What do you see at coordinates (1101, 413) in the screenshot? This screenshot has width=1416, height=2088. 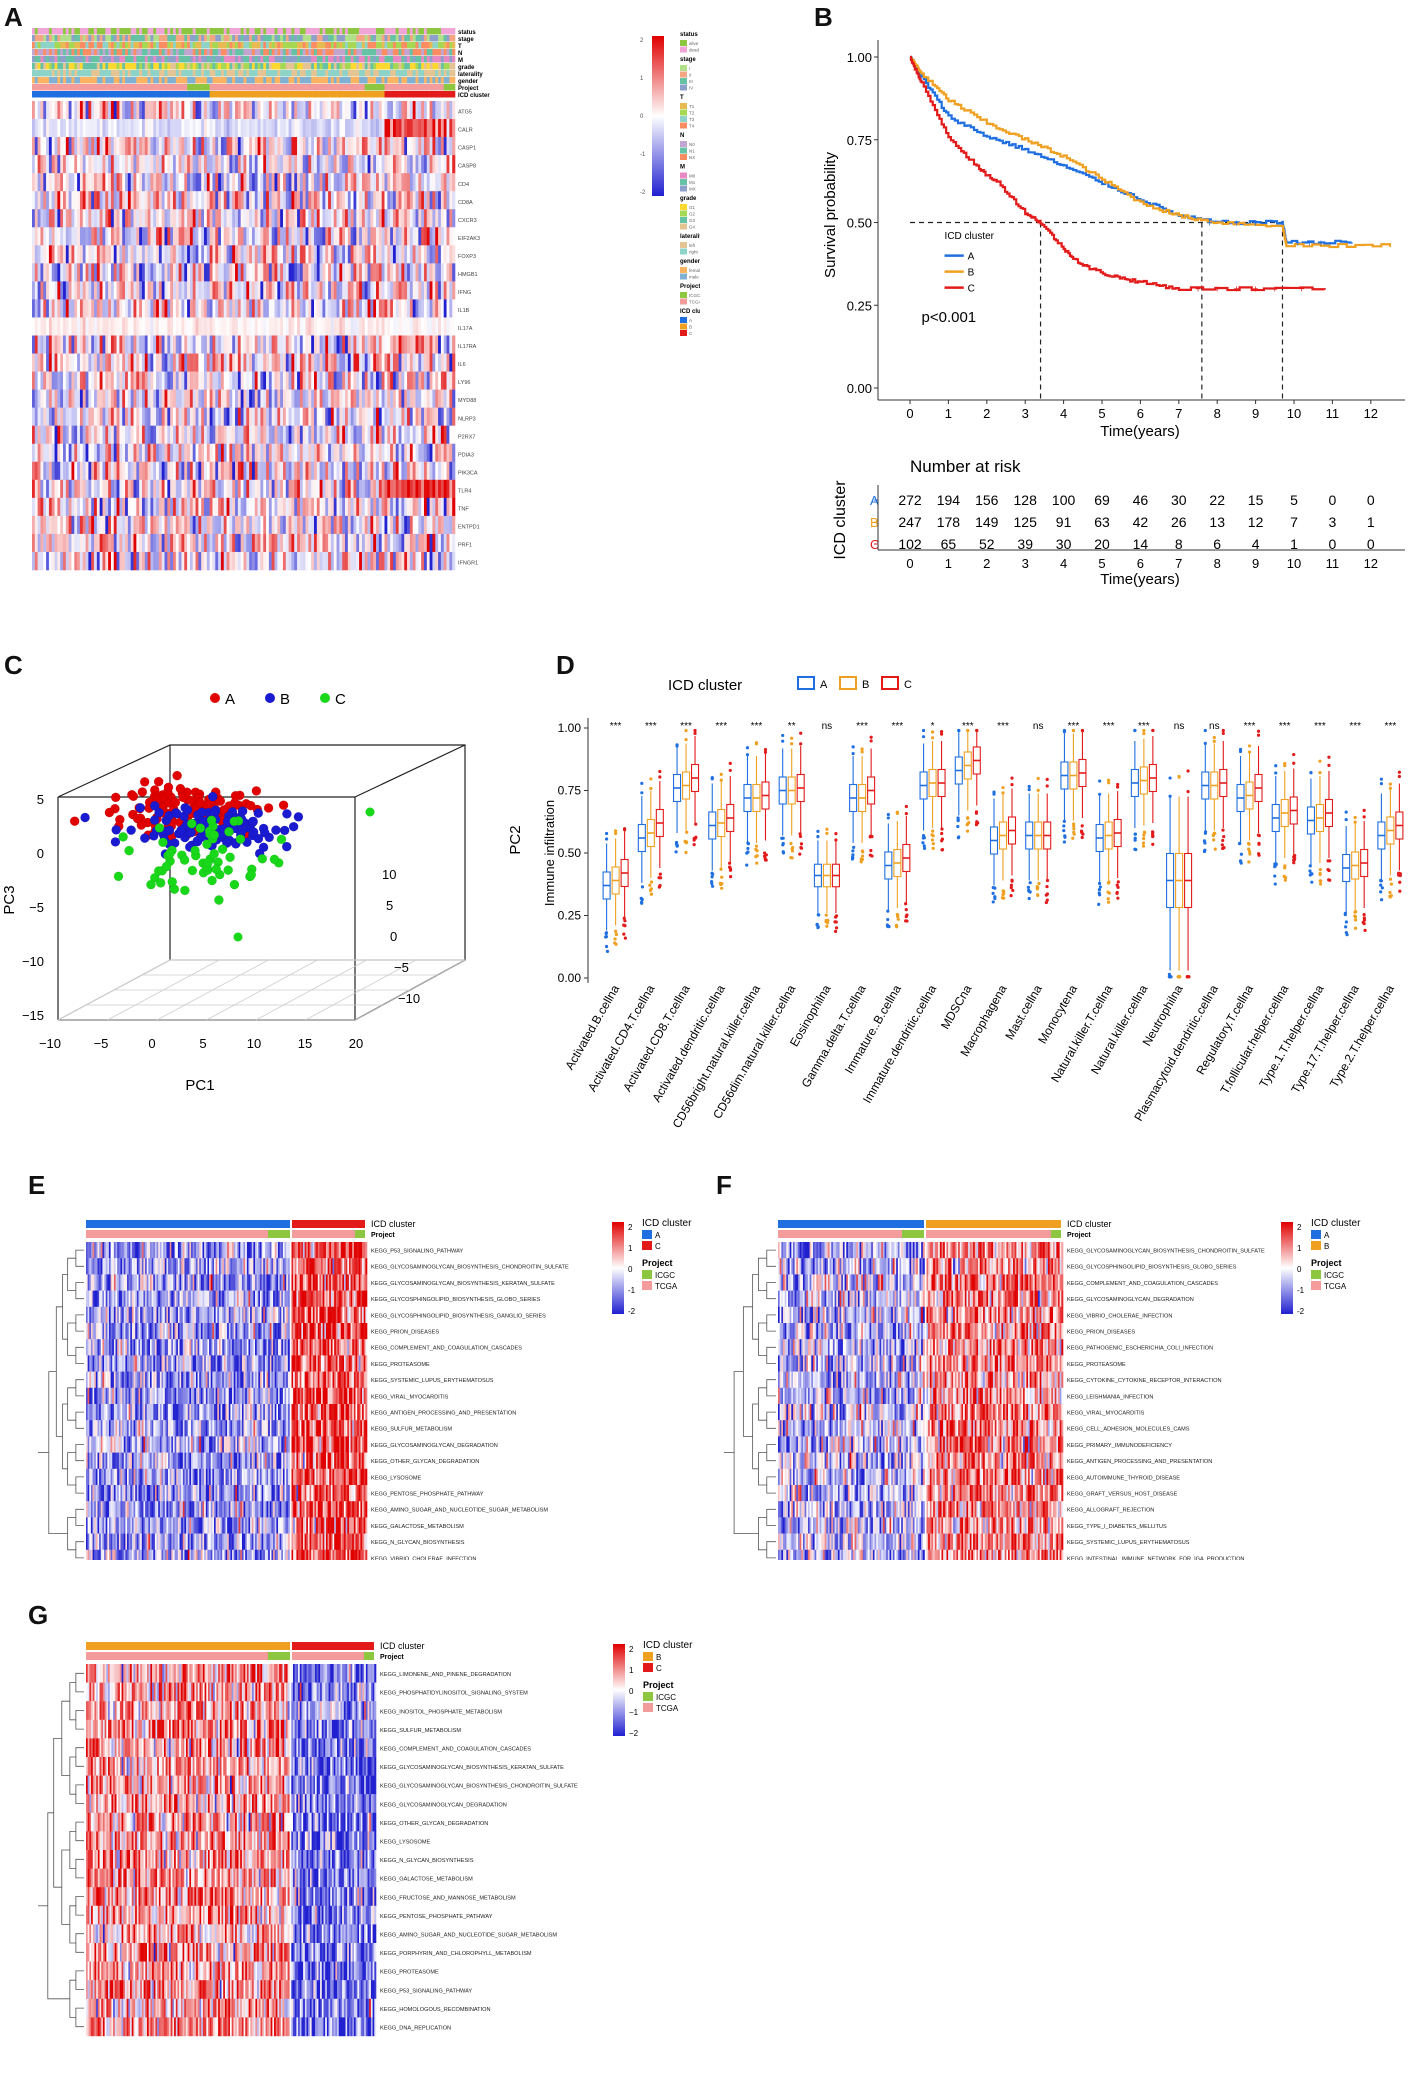 I see `x-tick-label: 5` at bounding box center [1101, 413].